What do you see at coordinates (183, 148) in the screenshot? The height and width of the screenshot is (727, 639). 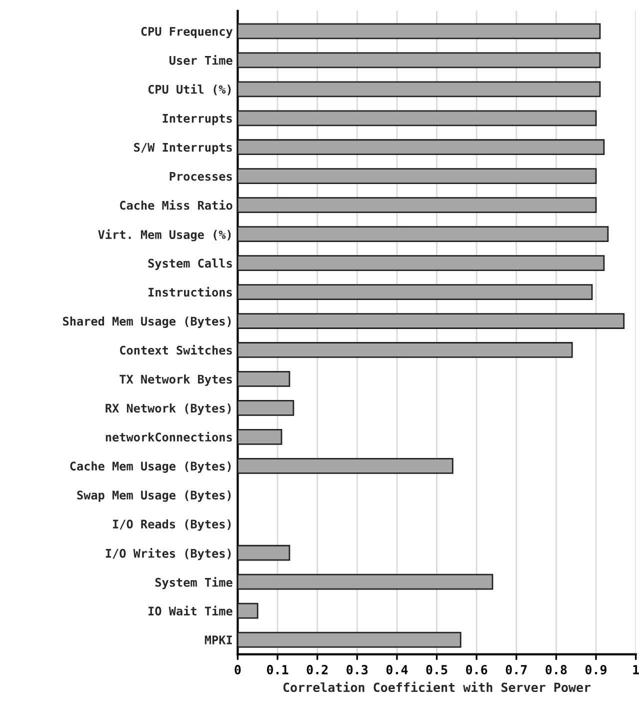 I see `y-tick-label: S/W Interrupts` at bounding box center [183, 148].